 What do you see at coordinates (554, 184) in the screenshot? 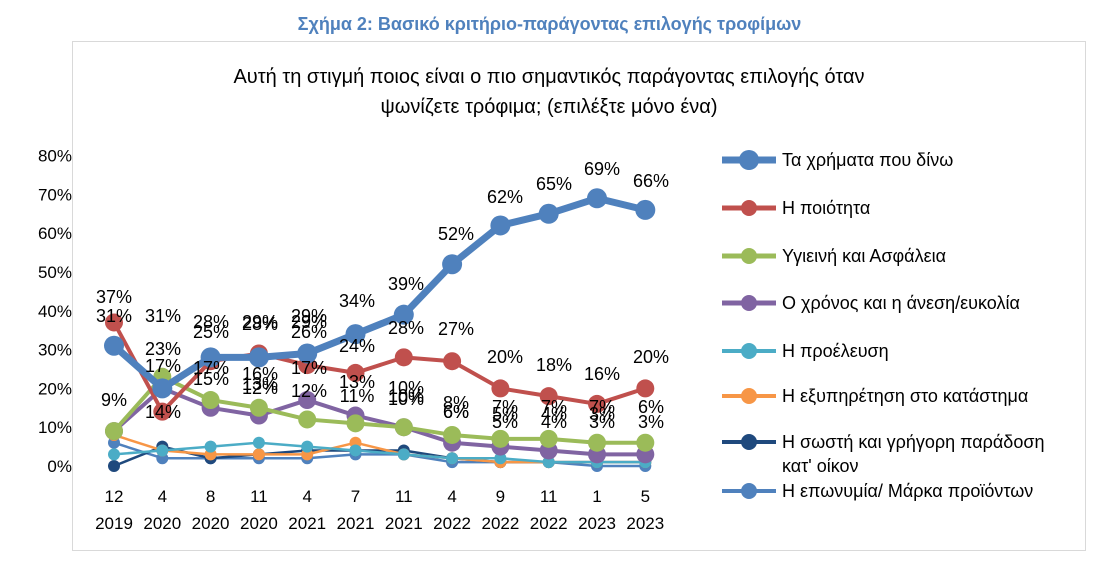
I see `data-label: 65%` at bounding box center [554, 184].